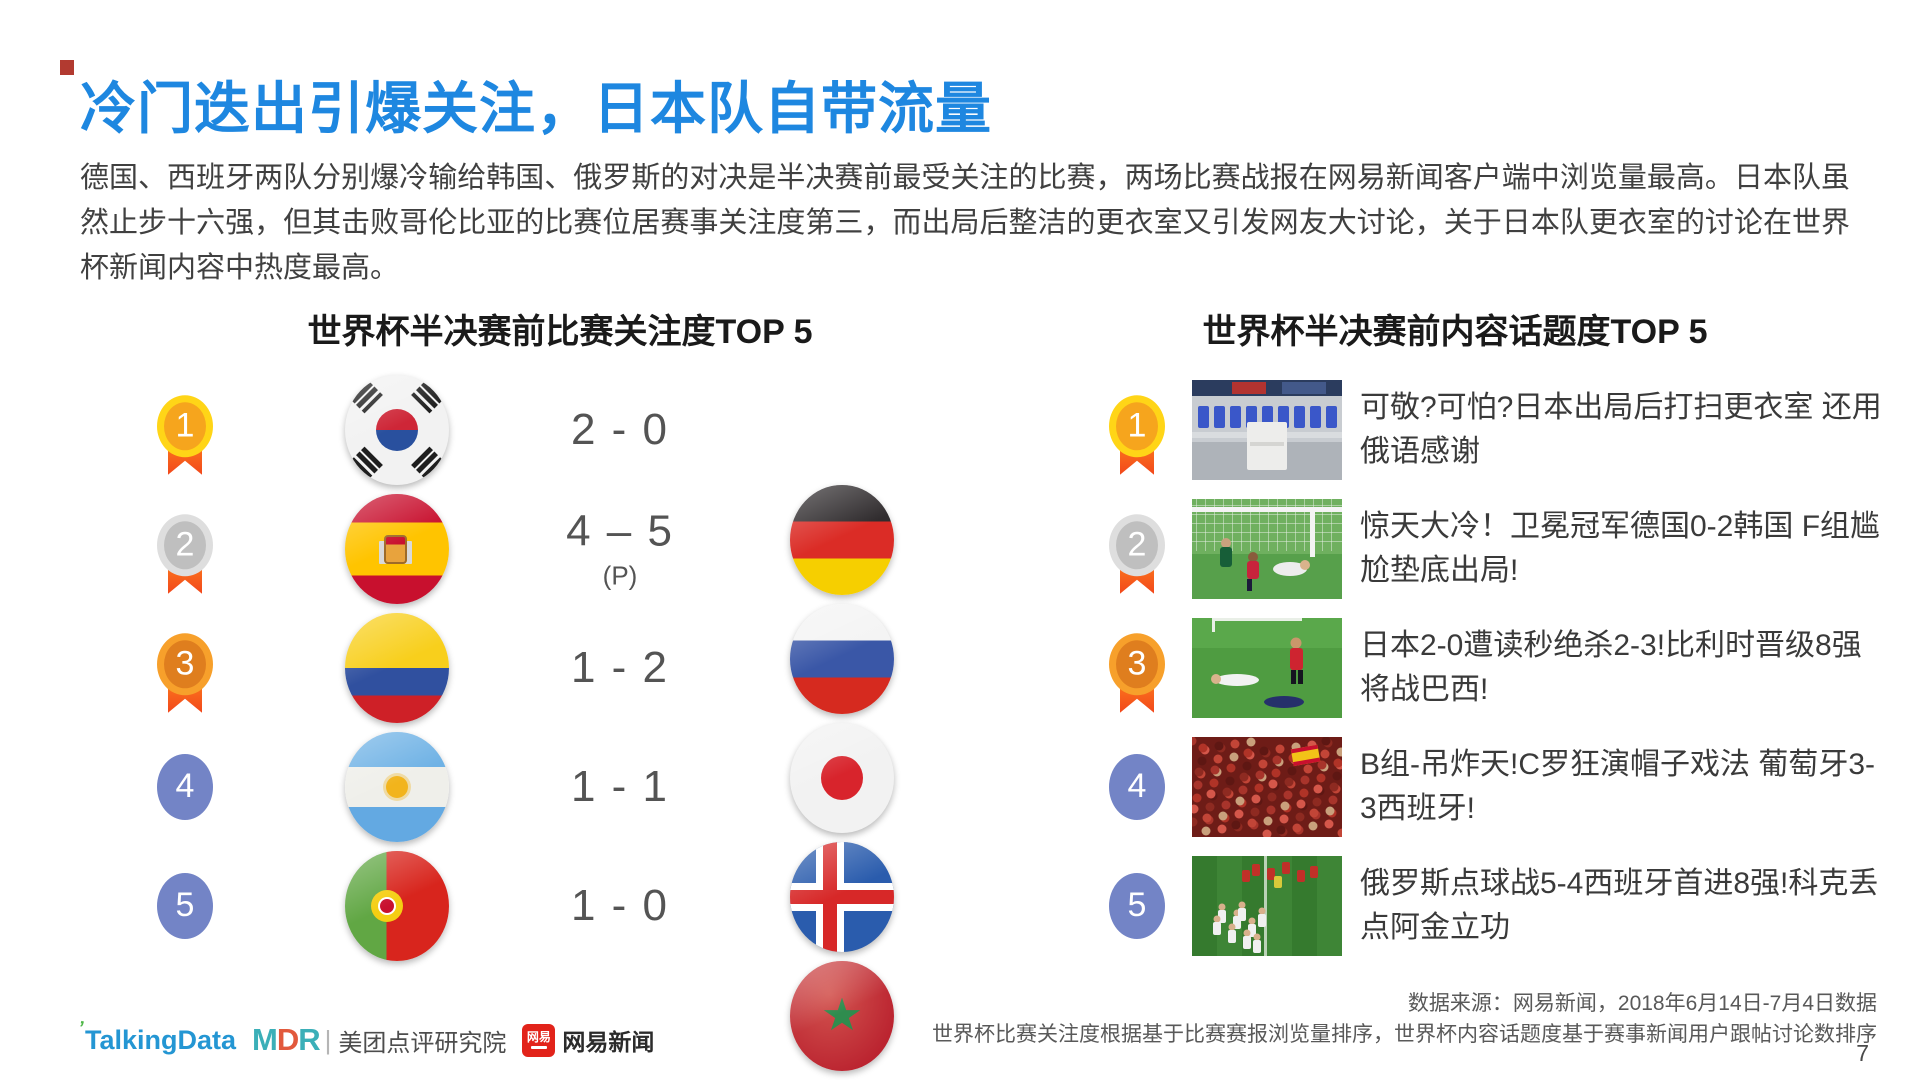  I want to click on topic-row: 1 可敬?可怕?日本出局后打扫更衣室 还用俄语感谢, so click(960, 429).